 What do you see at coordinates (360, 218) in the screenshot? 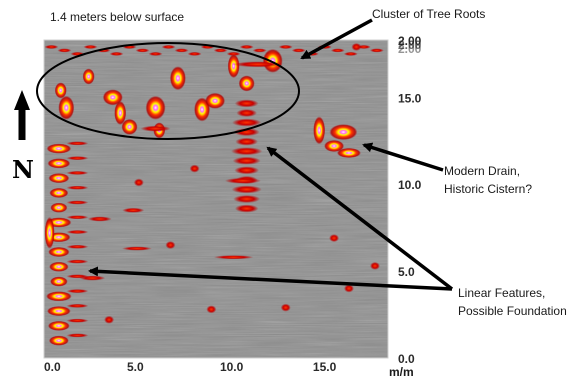
I see `linear-arrow-center` at bounding box center [360, 218].